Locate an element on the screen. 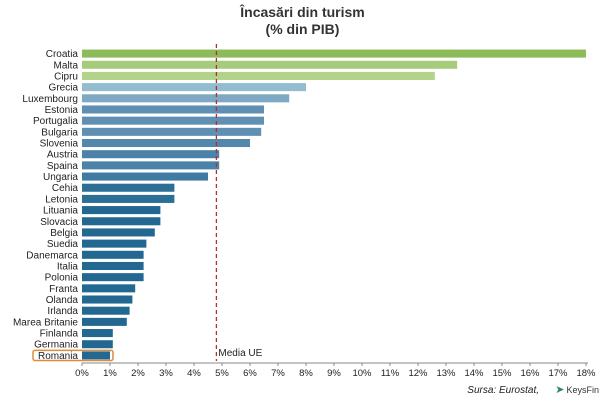  x-tick-label: 2% is located at coordinates (138, 373).